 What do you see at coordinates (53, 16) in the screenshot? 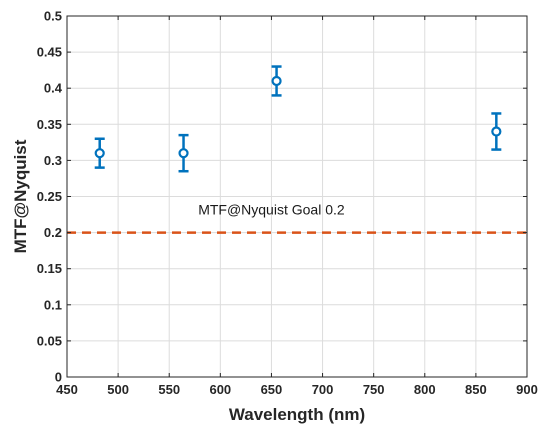
I see `y-tick-label: 0.5` at bounding box center [53, 16].